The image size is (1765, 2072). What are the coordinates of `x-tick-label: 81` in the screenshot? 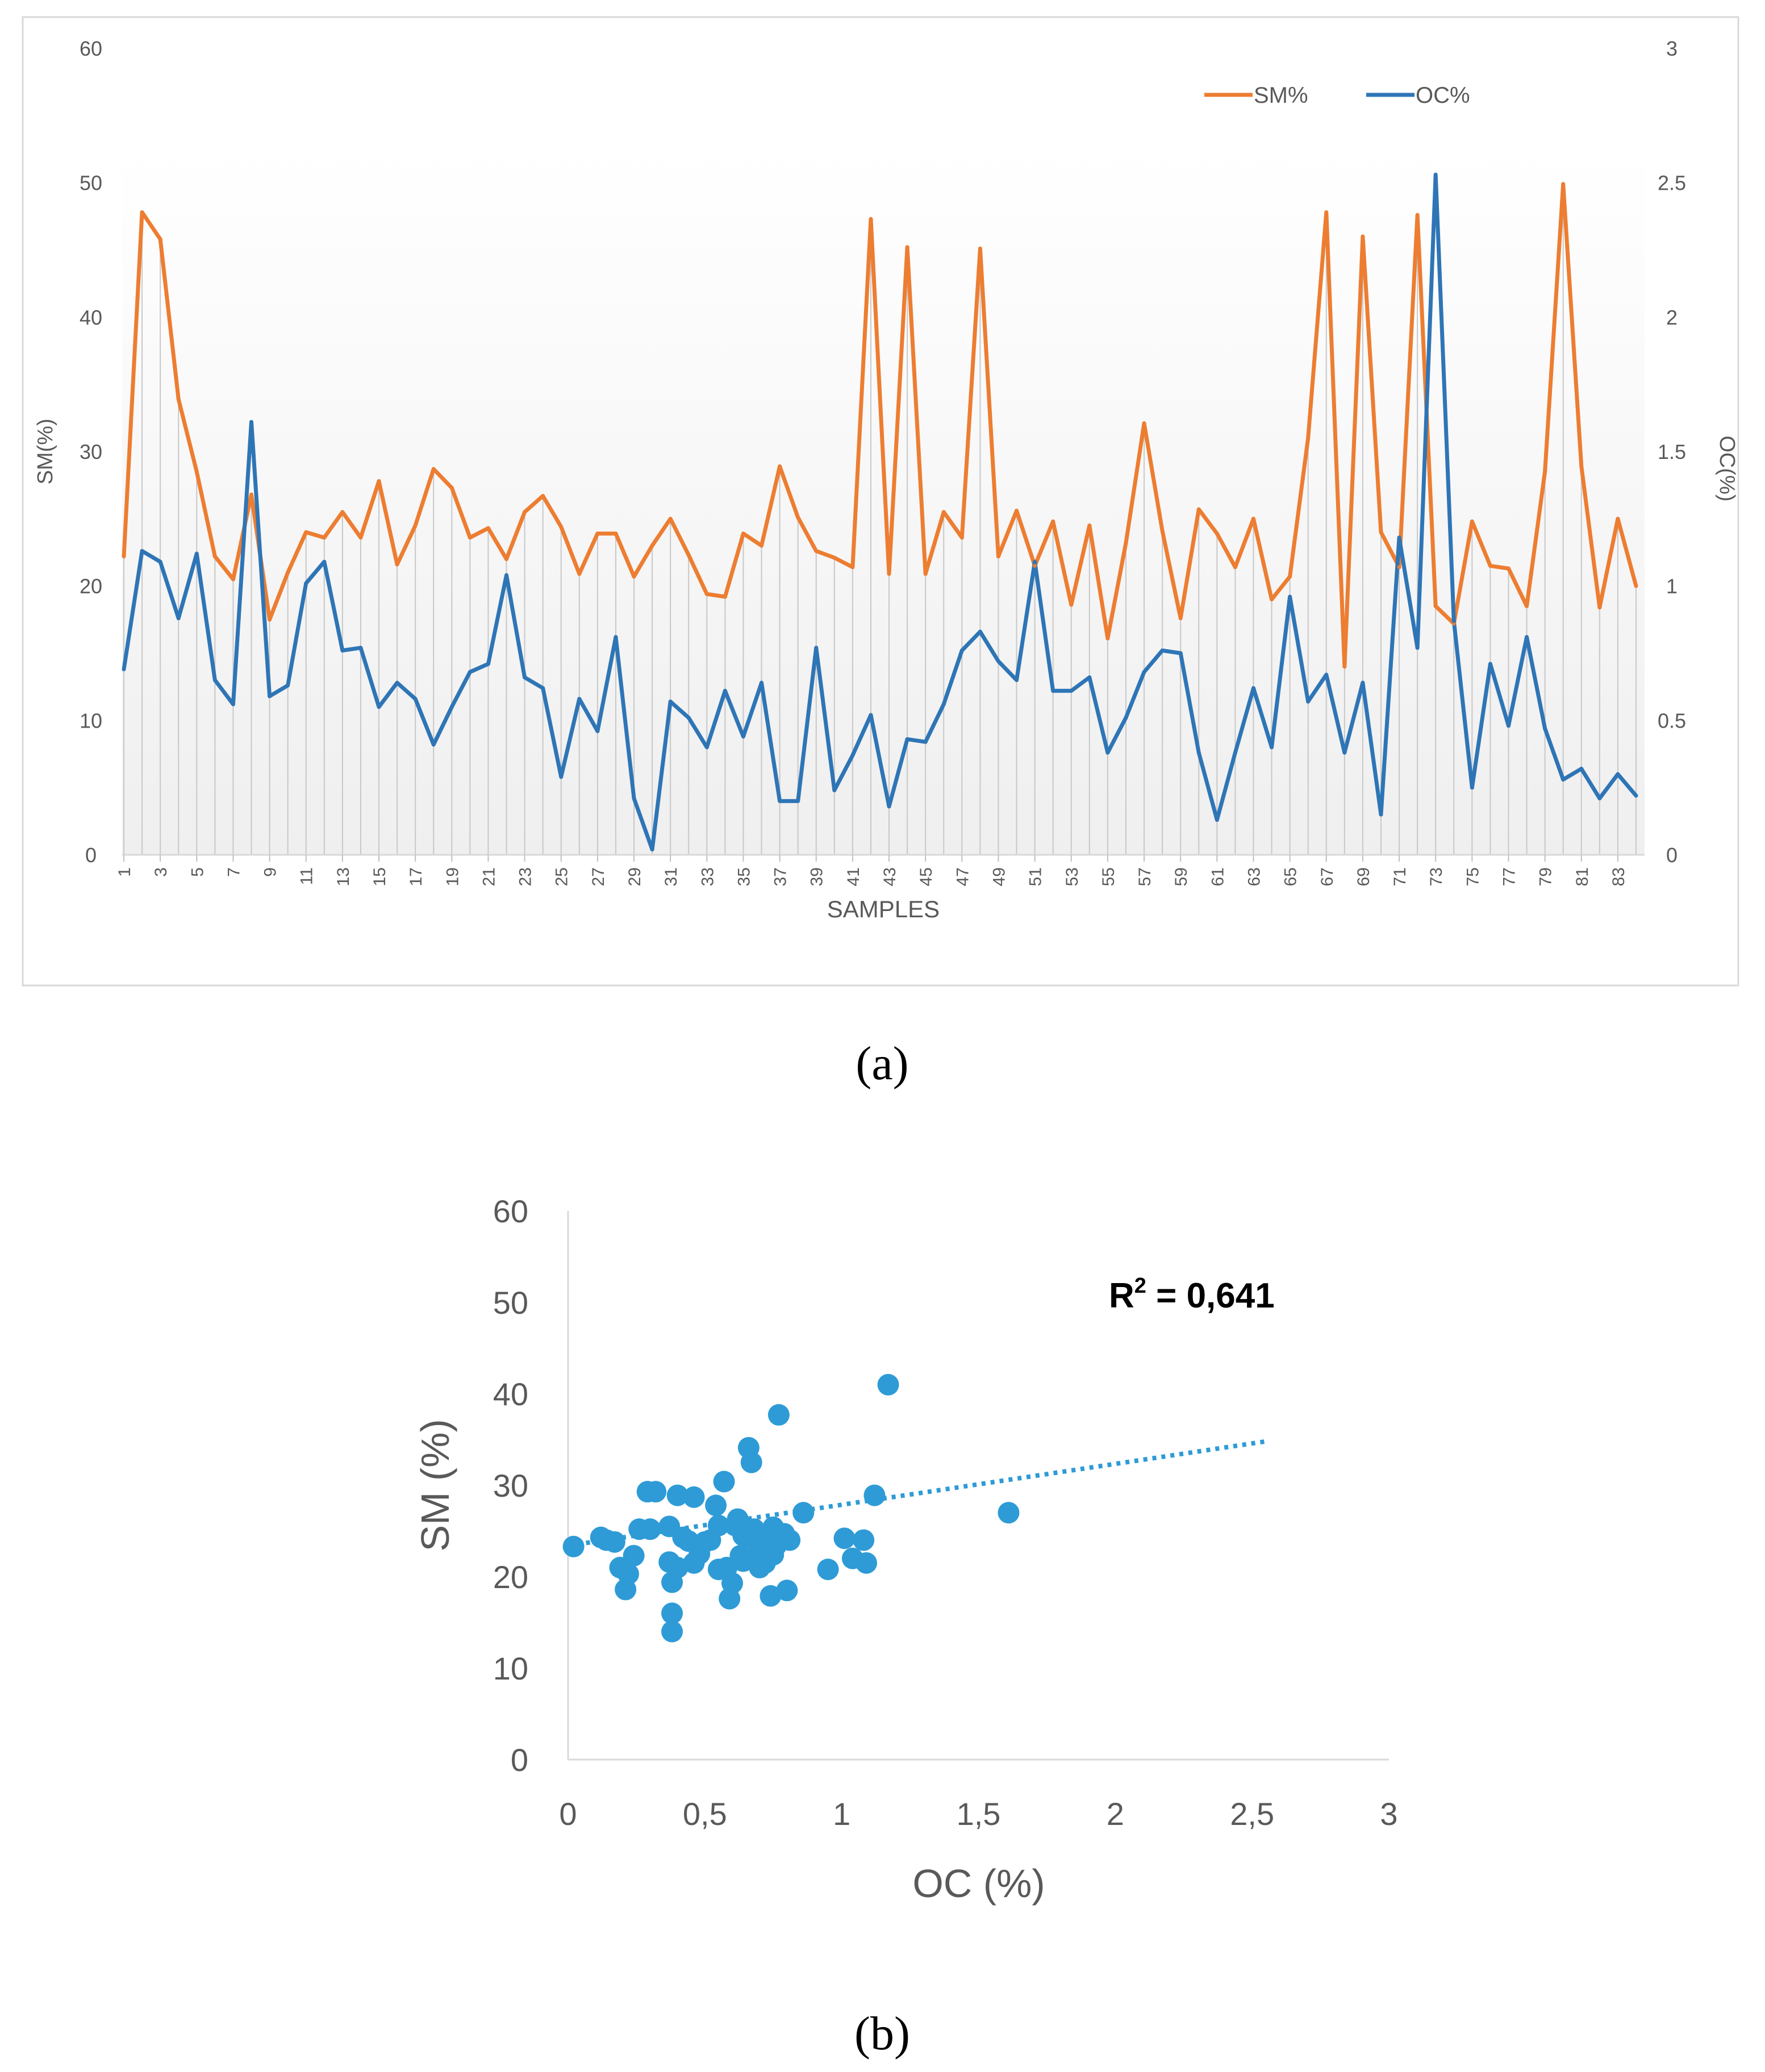 It's located at (1583, 877).